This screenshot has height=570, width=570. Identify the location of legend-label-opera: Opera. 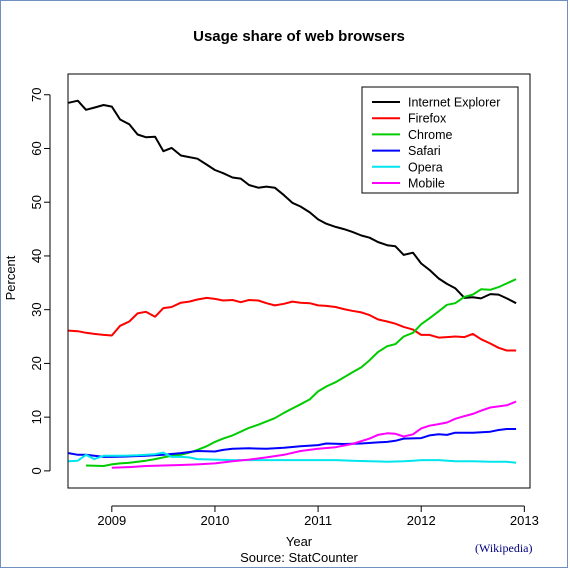
(425, 167).